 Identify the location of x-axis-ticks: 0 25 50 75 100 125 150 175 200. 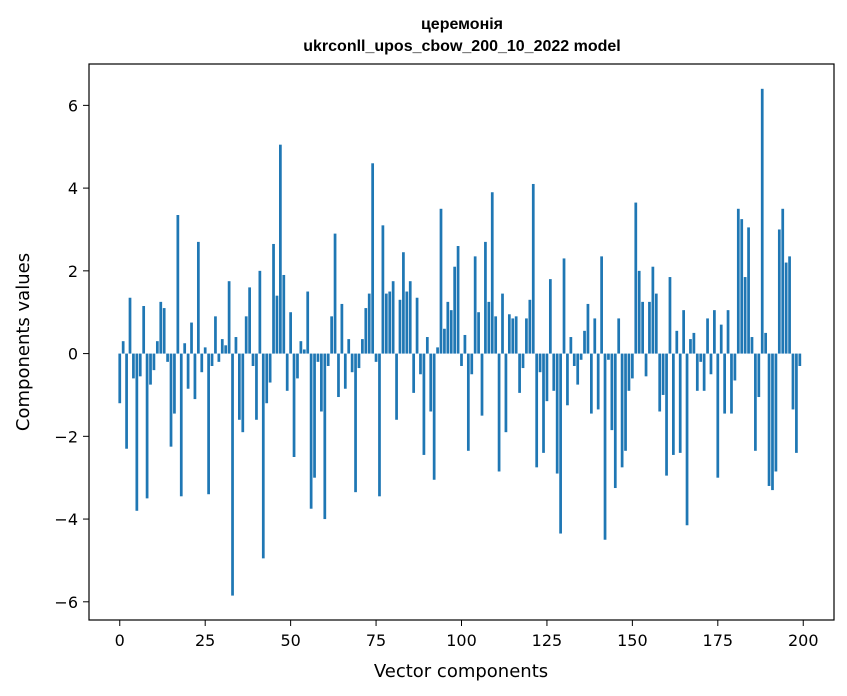
(467, 635).